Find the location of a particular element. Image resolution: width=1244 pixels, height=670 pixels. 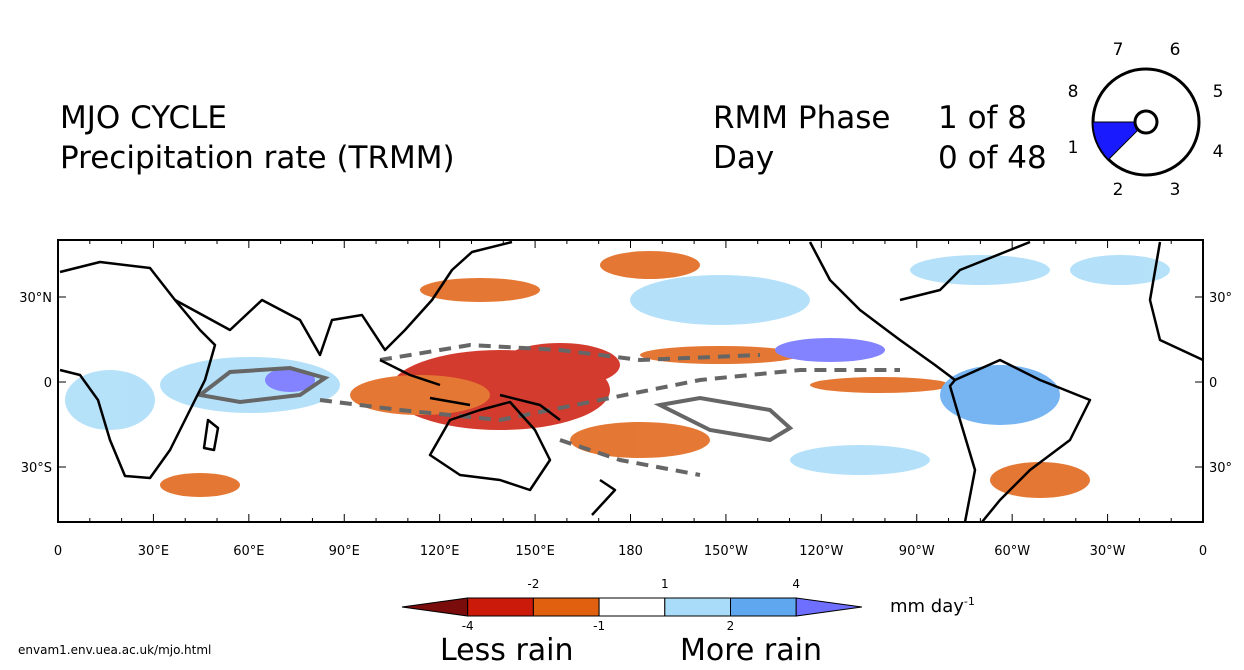

units: mm day-1 is located at coordinates (932, 606).